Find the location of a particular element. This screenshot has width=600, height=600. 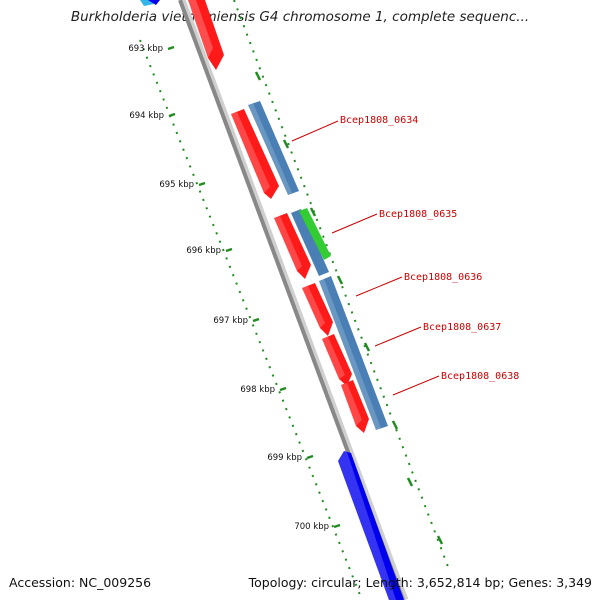

gene-label: Bcep1808_0636 is located at coordinates (443, 277).